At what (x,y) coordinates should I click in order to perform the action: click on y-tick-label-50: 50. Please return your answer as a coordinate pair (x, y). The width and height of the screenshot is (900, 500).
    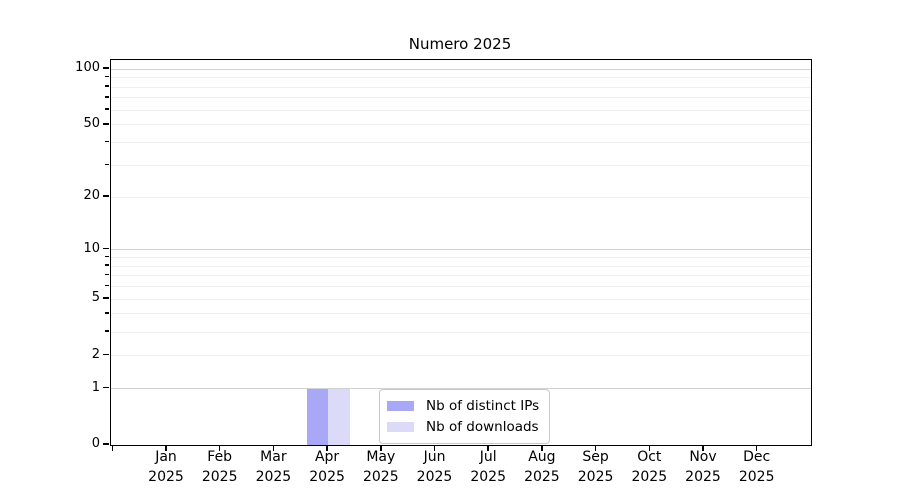
    Looking at the image, I should click on (91, 123).